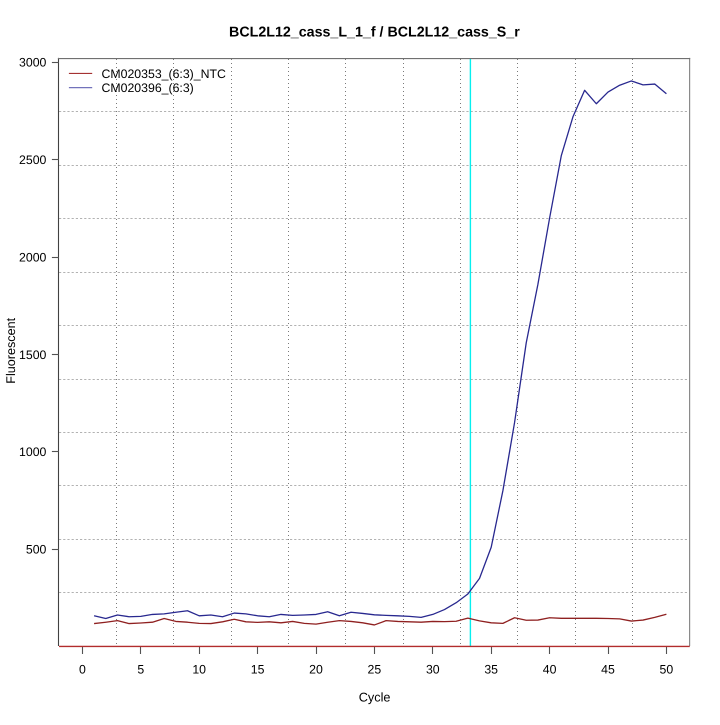 The width and height of the screenshot is (720, 725). Describe the element at coordinates (608, 669) in the screenshot. I see `svg-text: 45` at that location.